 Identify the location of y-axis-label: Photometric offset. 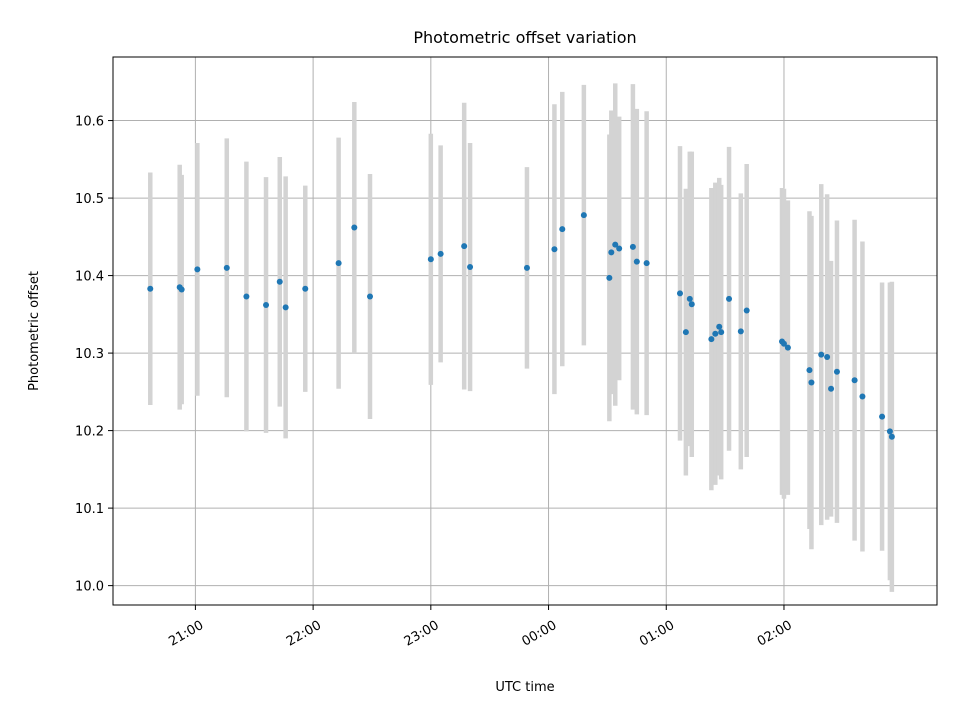
(34, 331).